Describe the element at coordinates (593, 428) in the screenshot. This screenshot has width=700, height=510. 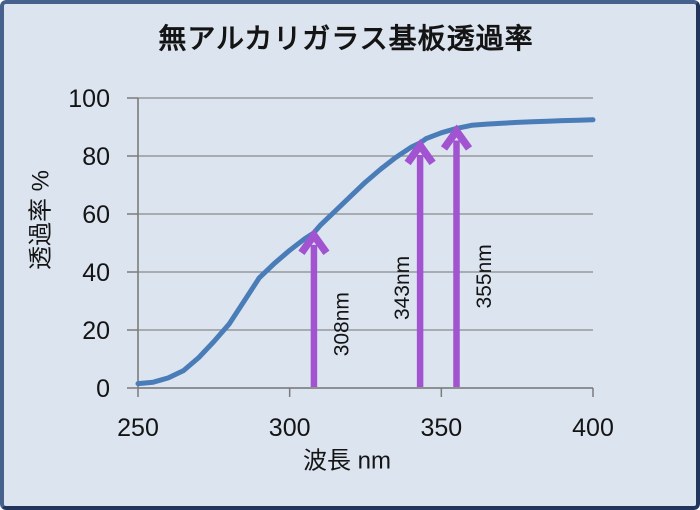
I see `x-tick-label: 400` at that location.